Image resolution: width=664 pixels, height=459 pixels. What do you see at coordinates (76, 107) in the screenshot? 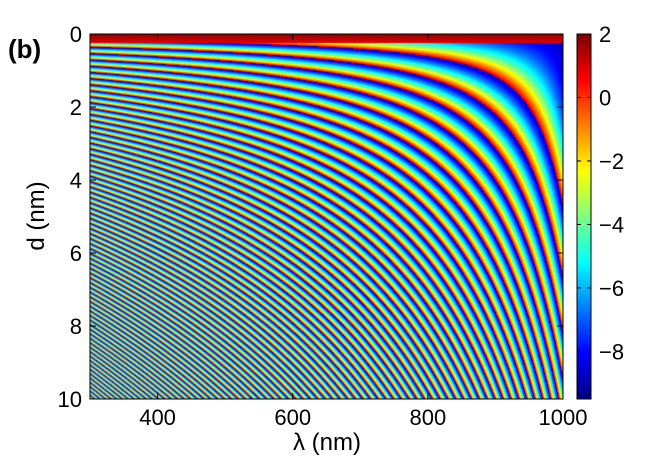
I see `y-tick-label: 2` at bounding box center [76, 107].